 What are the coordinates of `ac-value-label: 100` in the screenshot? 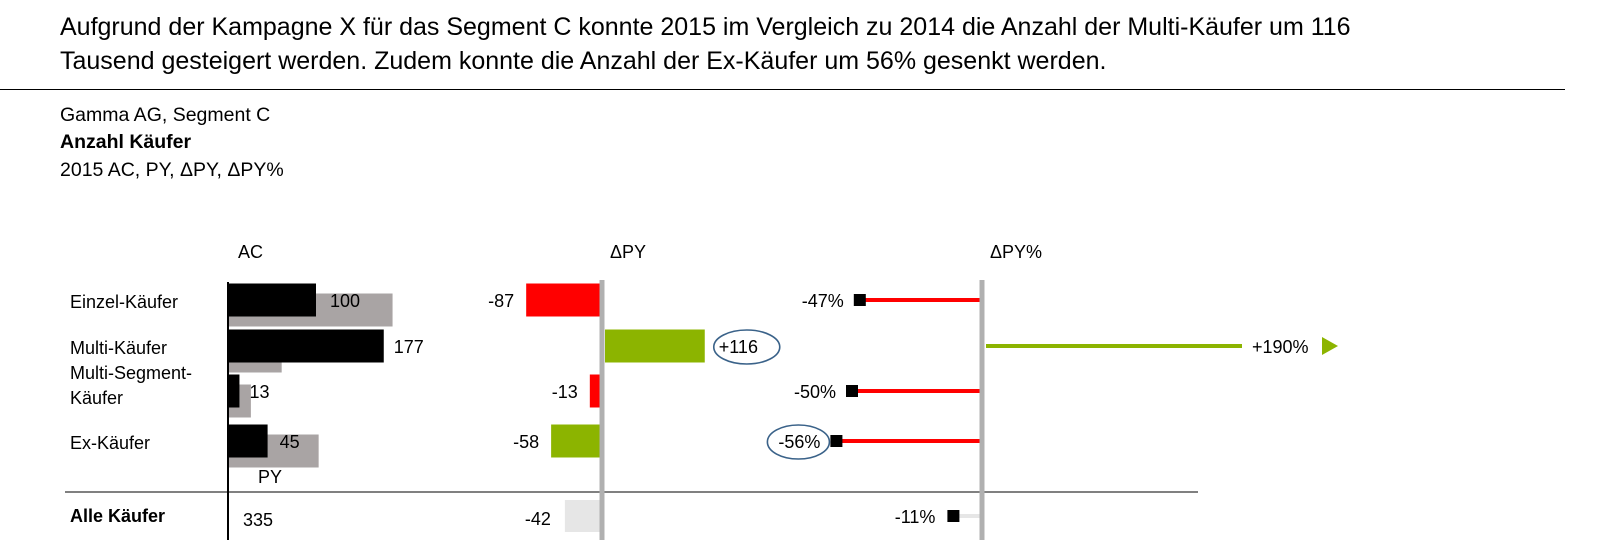 It's located at (345, 301).